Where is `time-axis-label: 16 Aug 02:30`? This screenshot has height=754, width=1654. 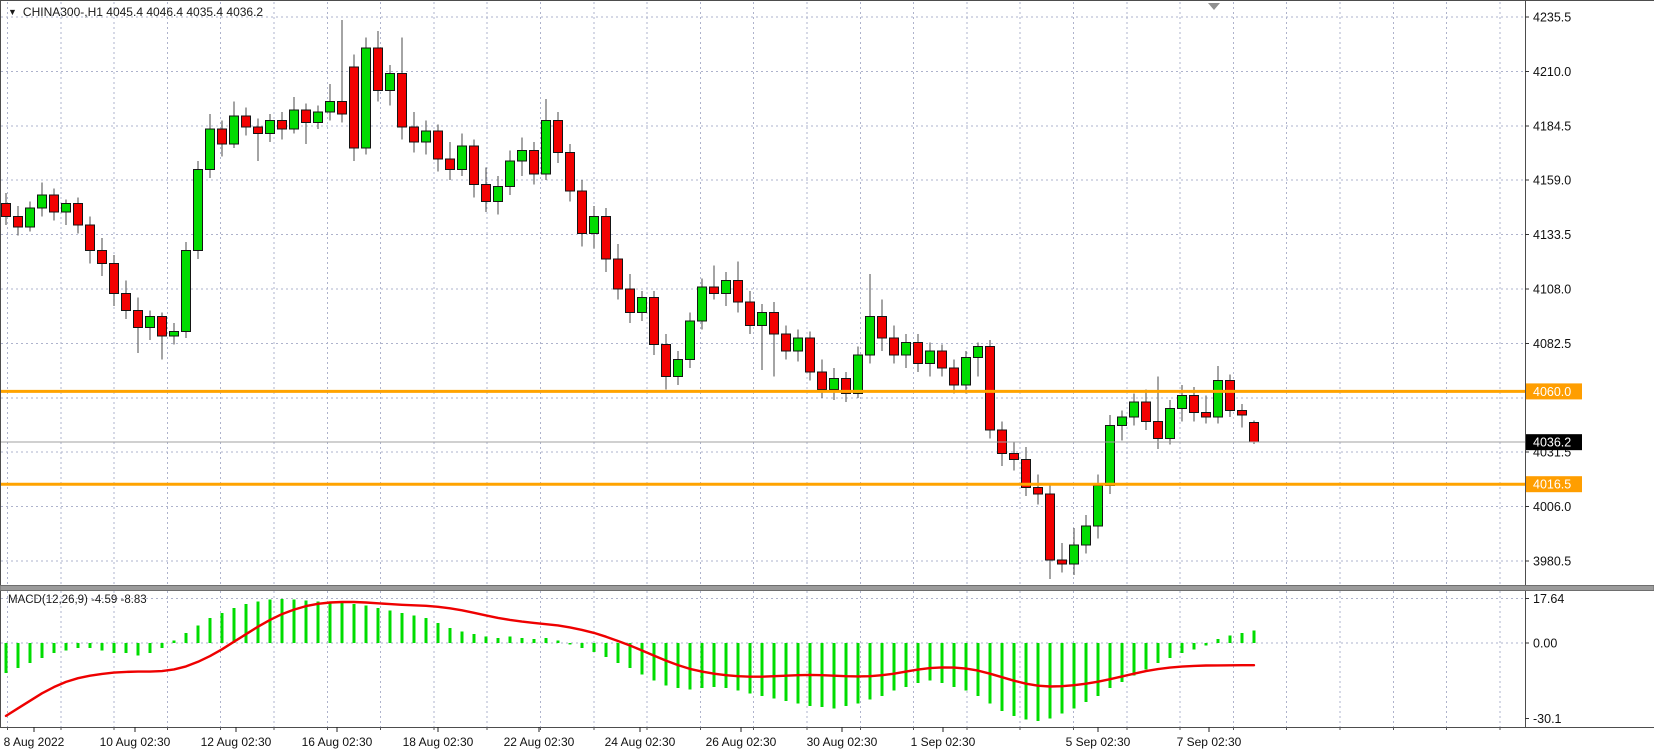 time-axis-label: 16 Aug 02:30 is located at coordinates (337, 742).